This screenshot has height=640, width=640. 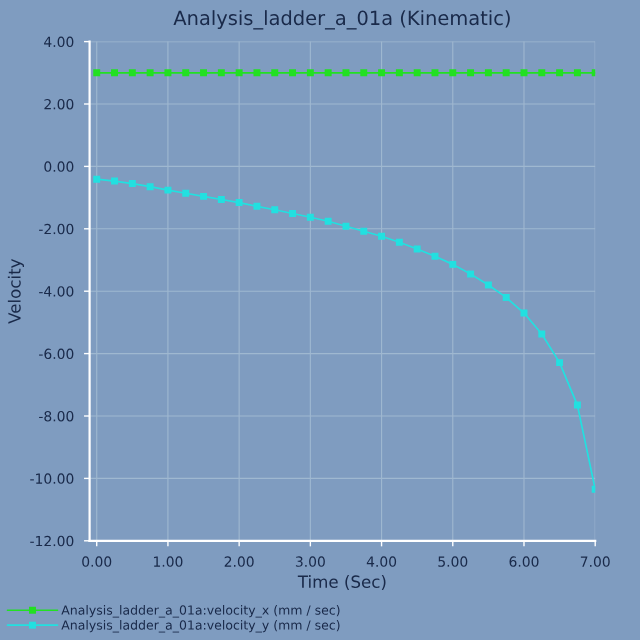 I want to click on y-axis-title: Velocity, so click(x=15, y=291).